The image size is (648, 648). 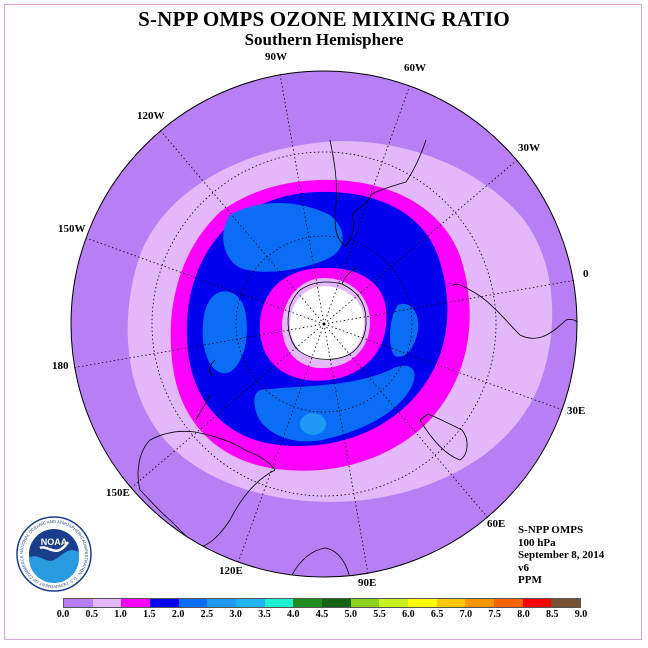 What do you see at coordinates (408, 614) in the screenshot?
I see `colorbar-tick-label: 6.0` at bounding box center [408, 614].